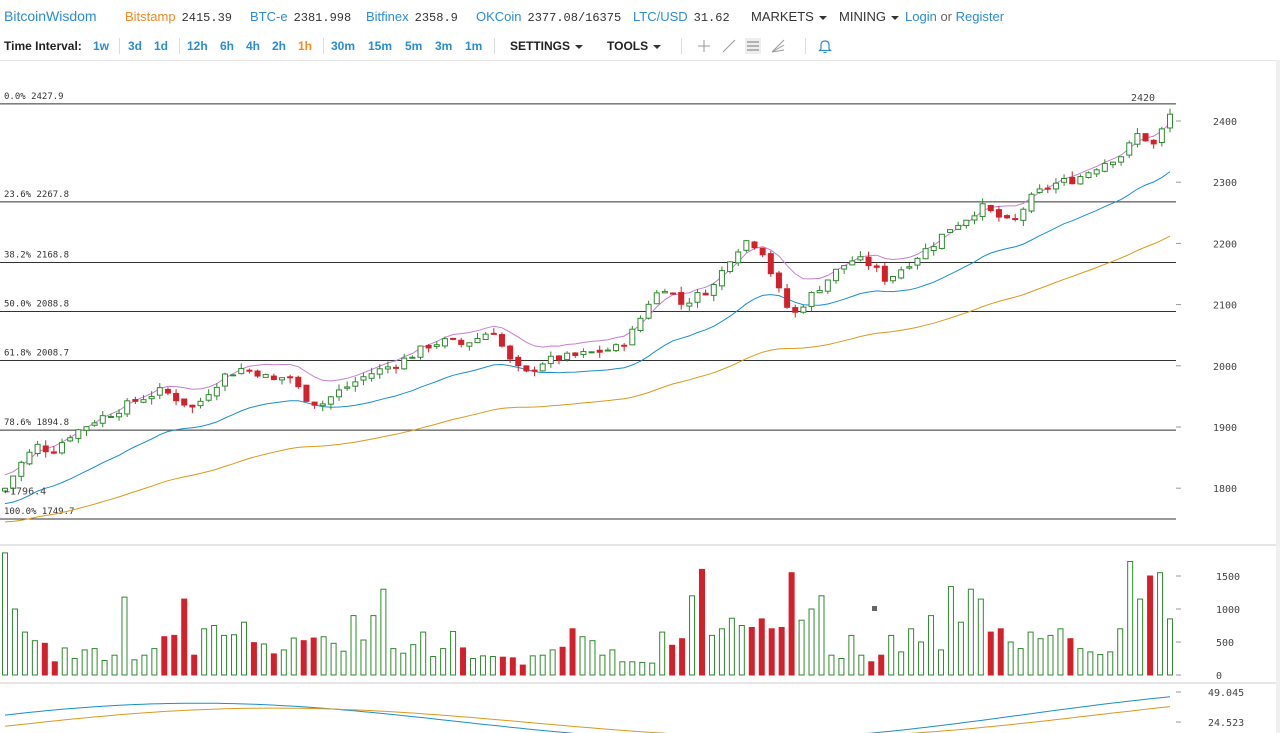  Describe the element at coordinates (499, 16) in the screenshot. I see `exchange-name: OKCoin` at that location.